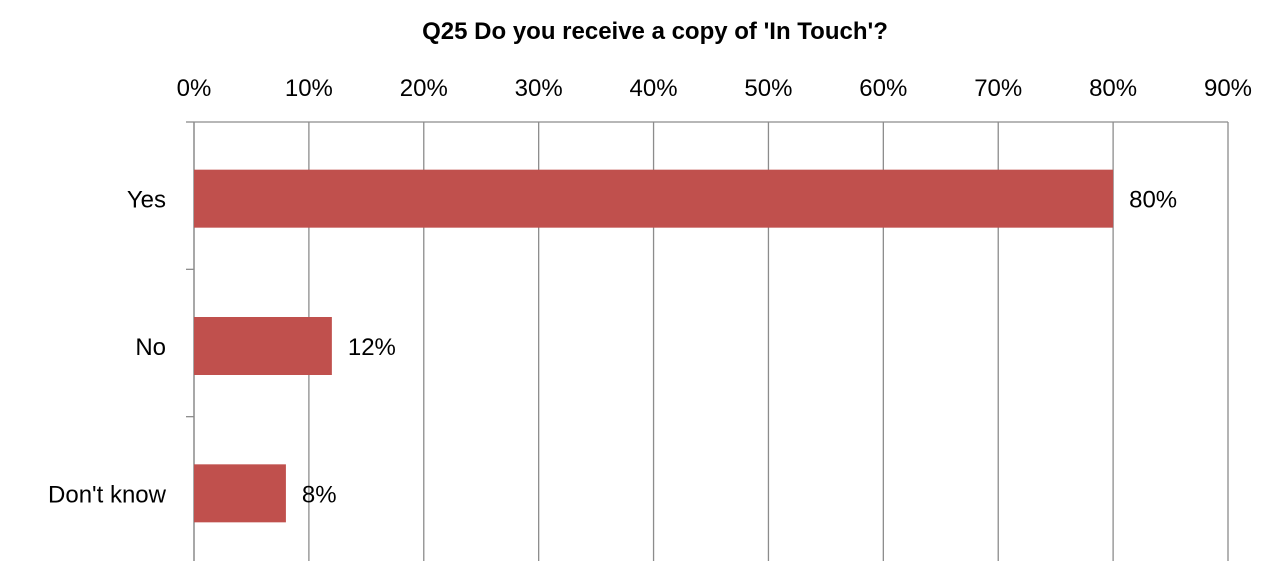  I want to click on x-tick-label: 60%, so click(883, 88).